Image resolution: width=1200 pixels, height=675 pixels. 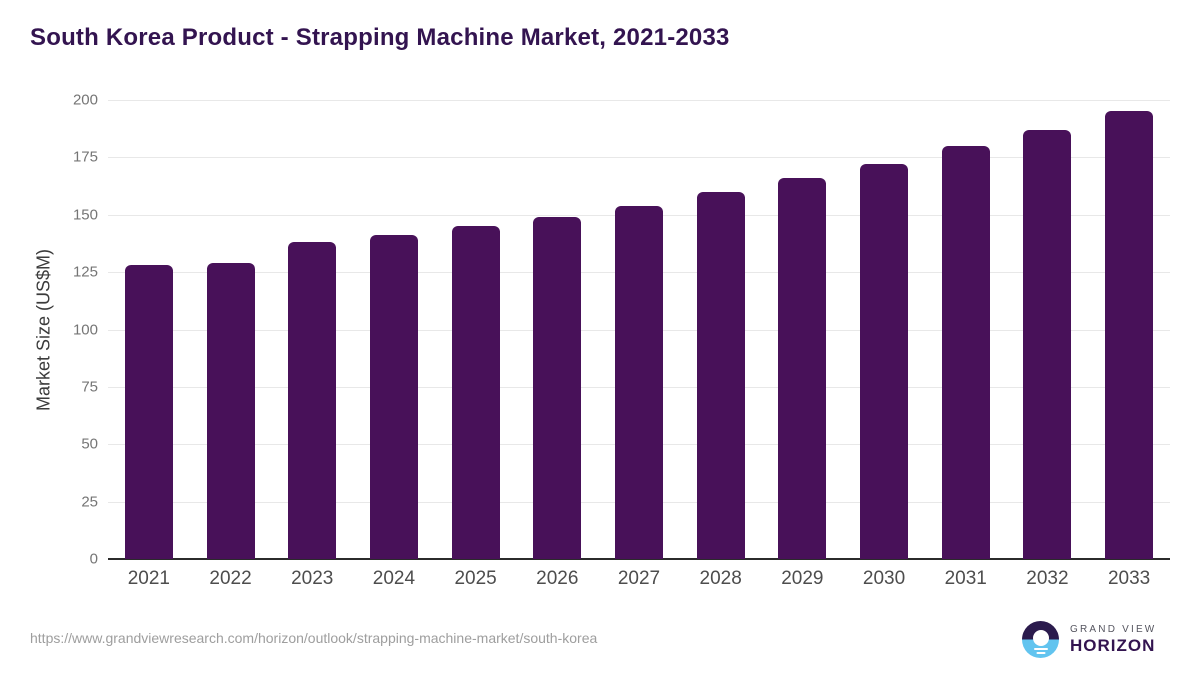 What do you see at coordinates (639, 559) in the screenshot?
I see `x-axis-line` at bounding box center [639, 559].